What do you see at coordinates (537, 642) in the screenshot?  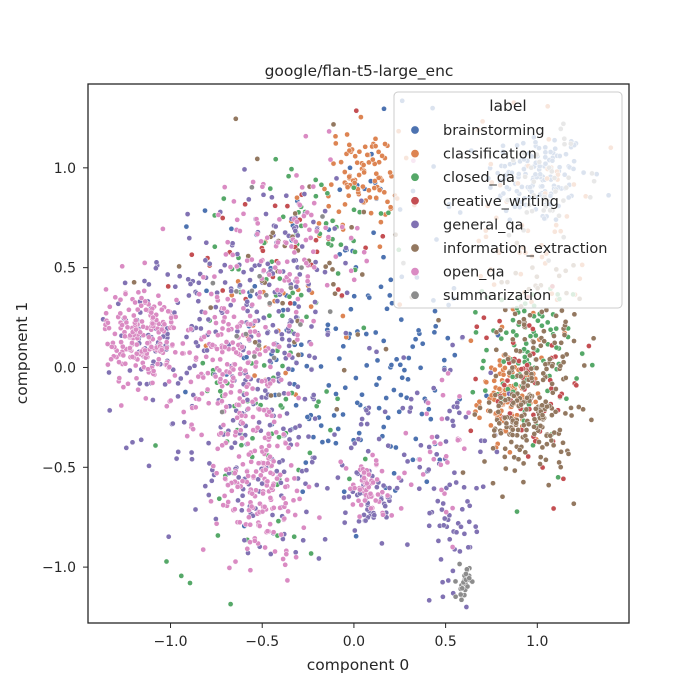 I see `x-tick-label: 1.0` at bounding box center [537, 642].